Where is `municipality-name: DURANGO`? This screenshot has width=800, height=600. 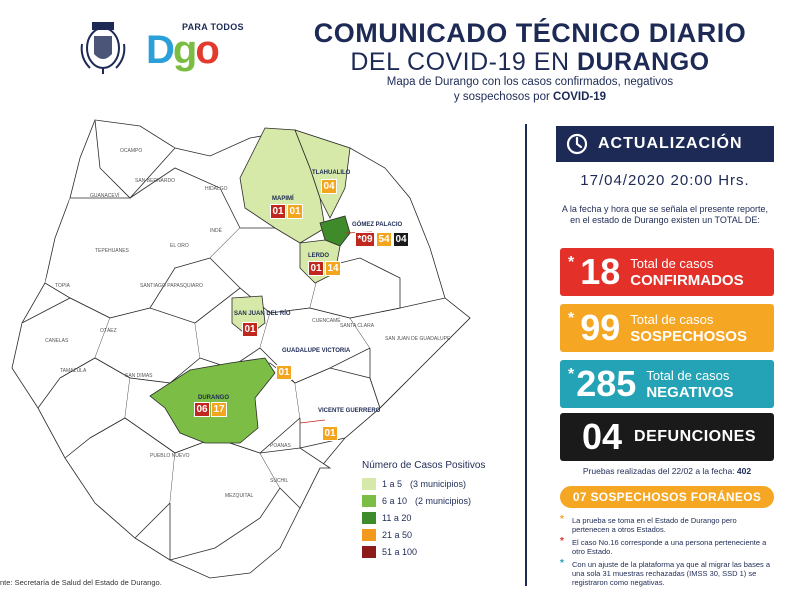 municipality-name: DURANGO is located at coordinates (213, 398).